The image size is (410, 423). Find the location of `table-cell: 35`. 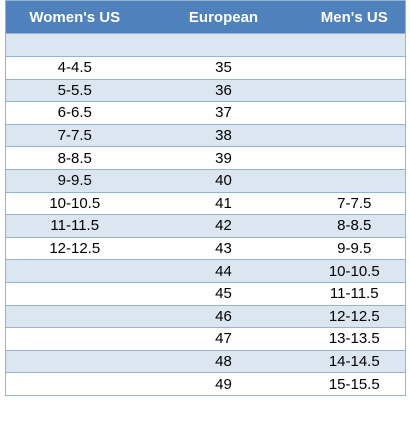

table-cell: 35 is located at coordinates (223, 68).